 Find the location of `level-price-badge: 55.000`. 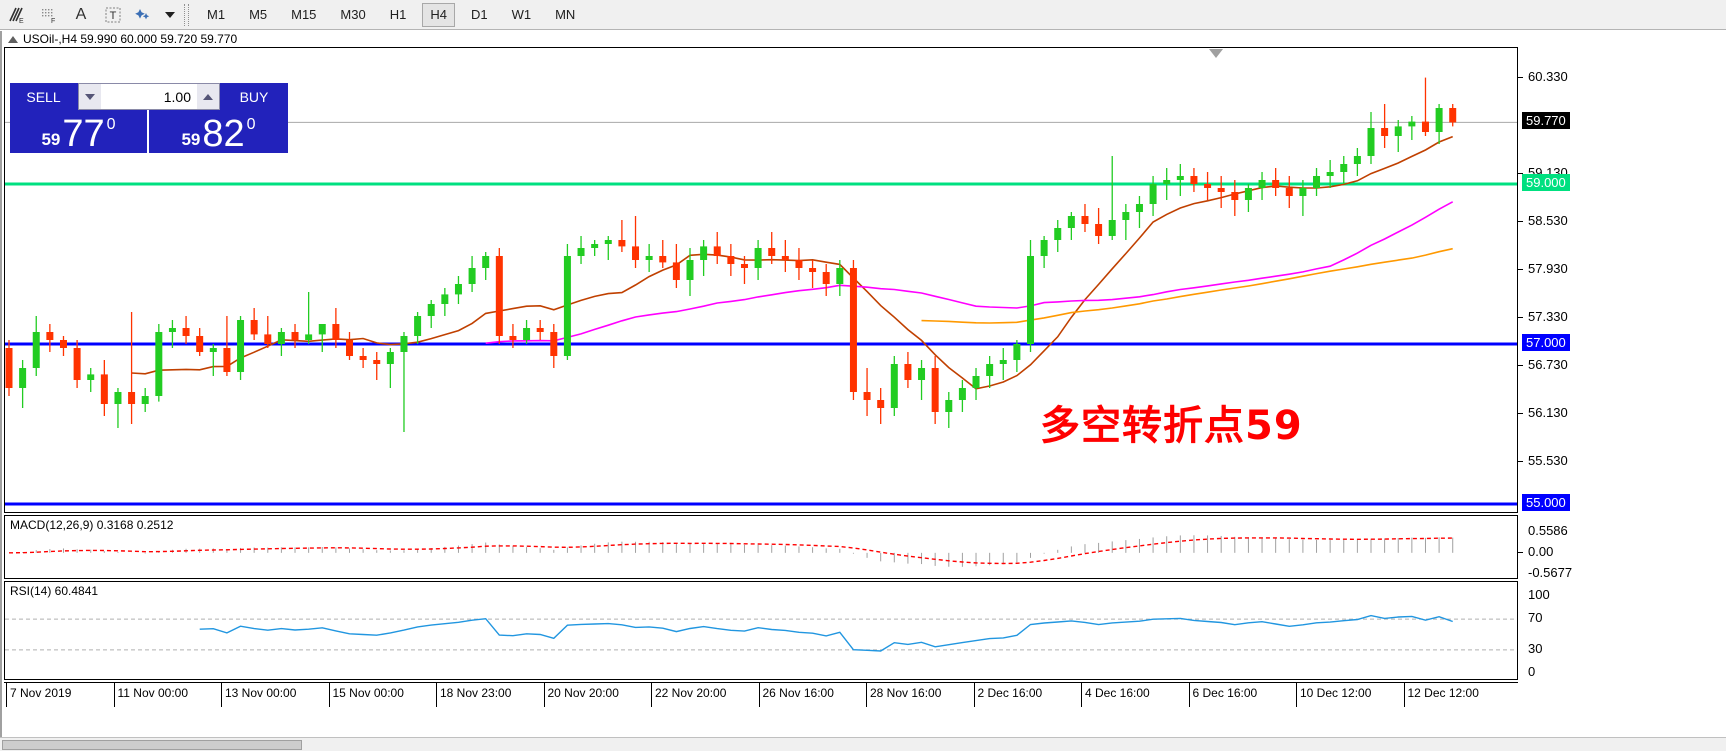

level-price-badge: 55.000 is located at coordinates (1546, 502).